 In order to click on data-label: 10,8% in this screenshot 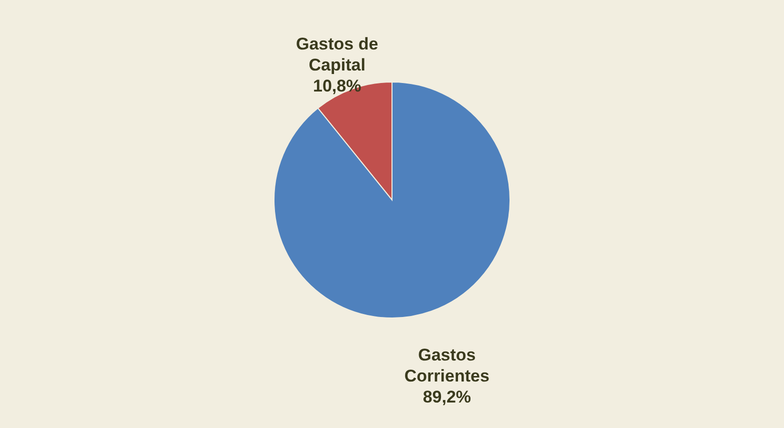, I will do `click(337, 86)`.